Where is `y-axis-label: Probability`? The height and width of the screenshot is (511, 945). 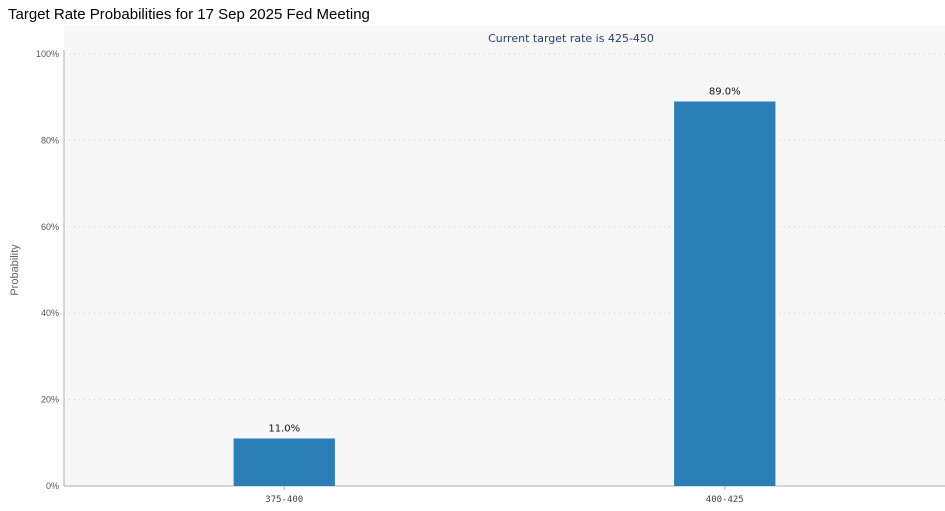
y-axis-label: Probability is located at coordinates (15, 270).